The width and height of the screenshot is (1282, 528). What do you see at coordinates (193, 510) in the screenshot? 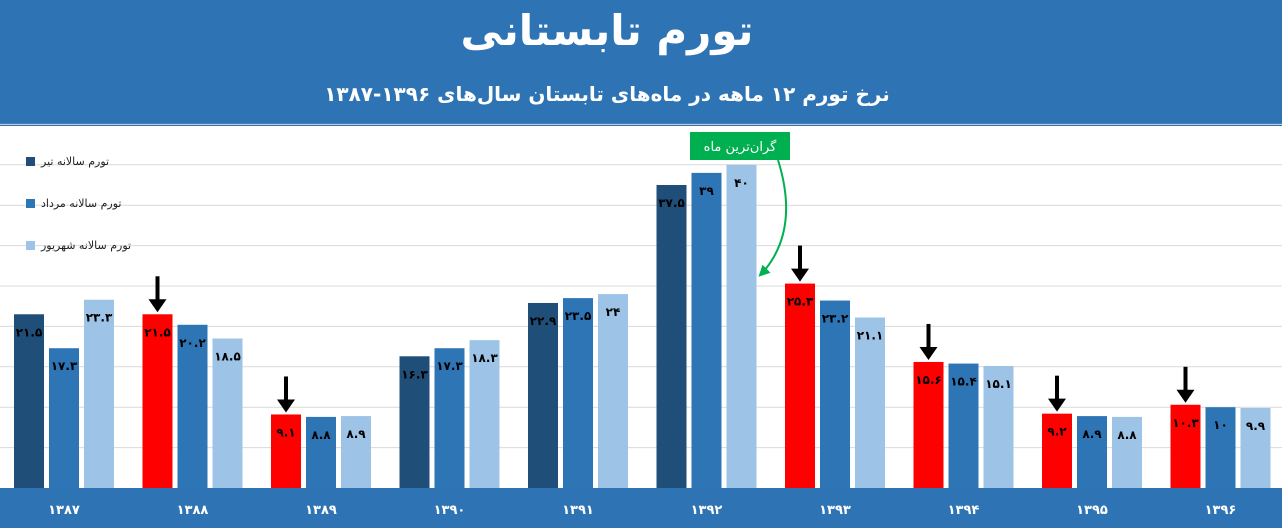
I see `x-tick-label: ۱۳۸۸` at bounding box center [193, 510].